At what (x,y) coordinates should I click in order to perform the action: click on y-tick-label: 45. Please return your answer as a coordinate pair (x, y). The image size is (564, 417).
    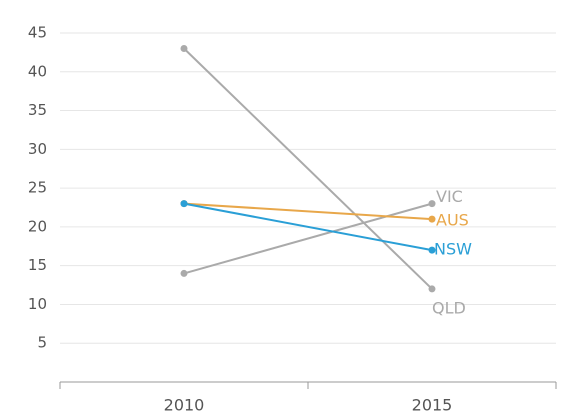
    Looking at the image, I should click on (37, 33).